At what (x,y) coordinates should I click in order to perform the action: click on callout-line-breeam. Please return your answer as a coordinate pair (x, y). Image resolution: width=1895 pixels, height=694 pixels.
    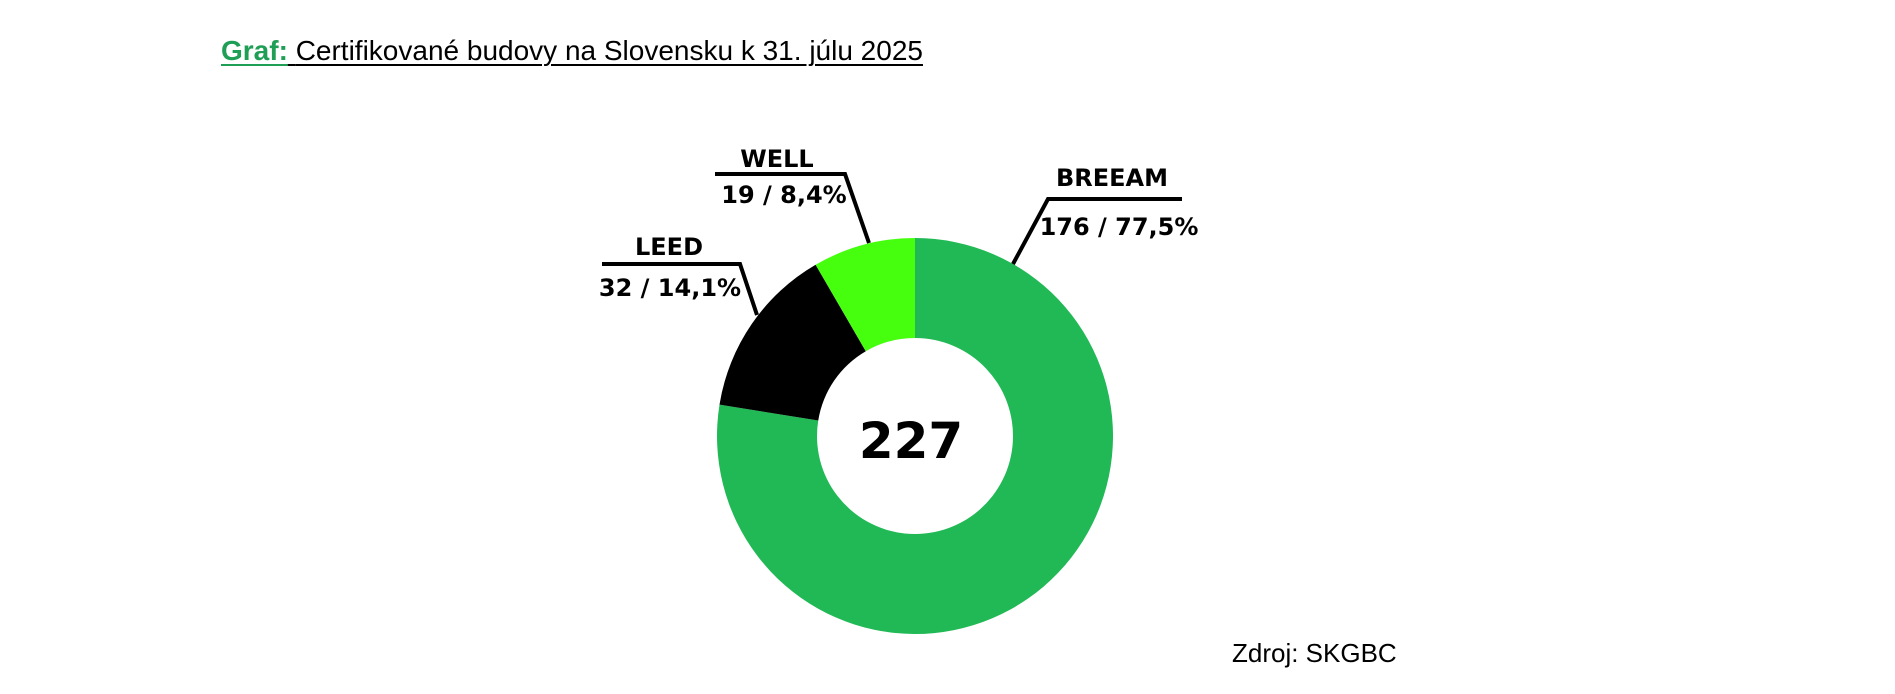
    Looking at the image, I should click on (1096, 231).